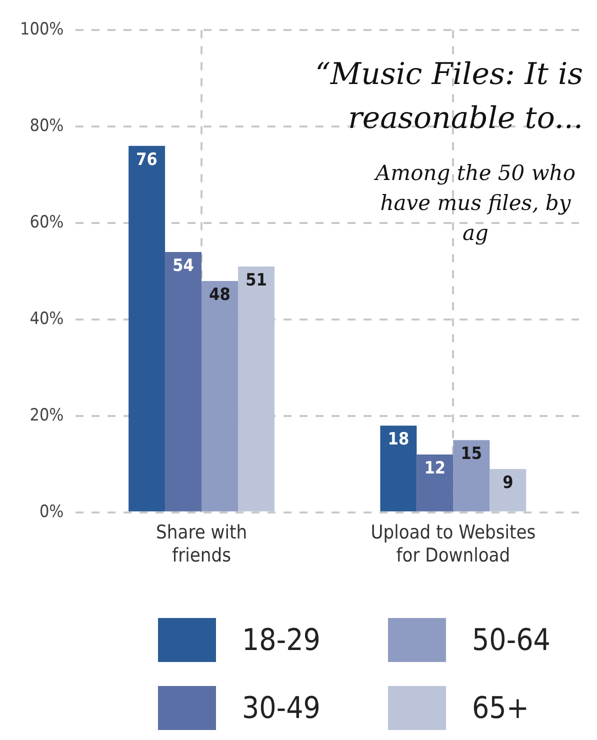  Describe the element at coordinates (500, 708) in the screenshot. I see `legend-label: 65+` at that location.